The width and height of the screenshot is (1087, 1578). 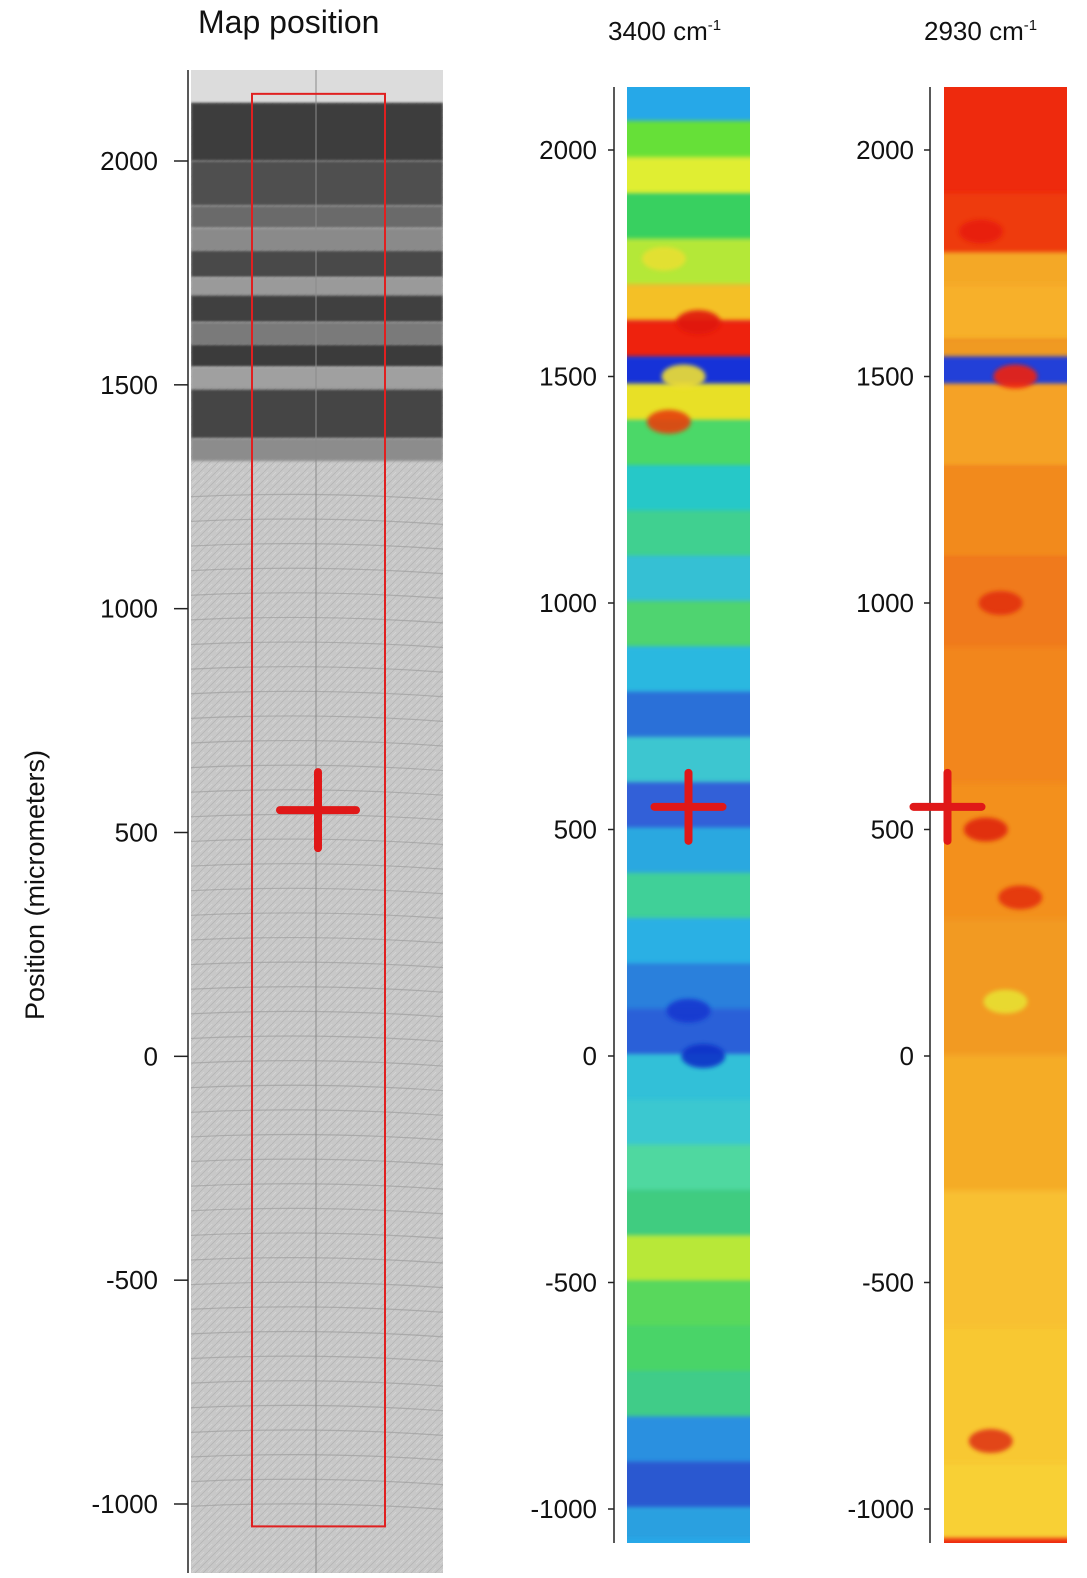 What do you see at coordinates (289, 22) in the screenshot?
I see `panel-title-text: Map position` at bounding box center [289, 22].